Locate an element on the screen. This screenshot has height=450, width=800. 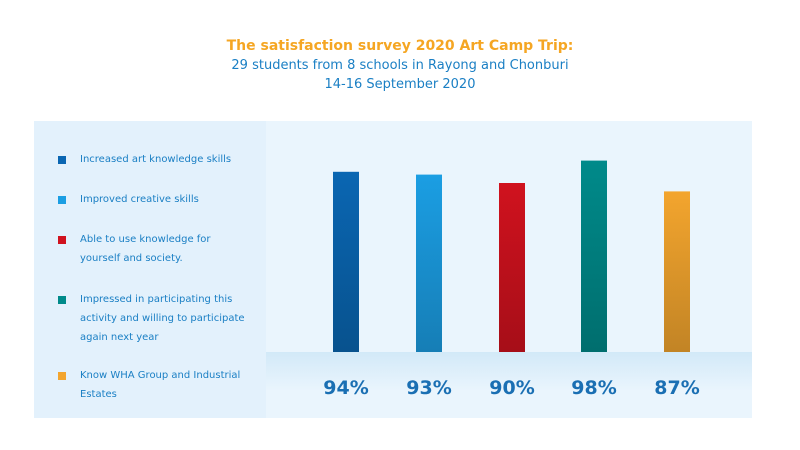
legend-label-line: Estates is located at coordinates (98, 394).